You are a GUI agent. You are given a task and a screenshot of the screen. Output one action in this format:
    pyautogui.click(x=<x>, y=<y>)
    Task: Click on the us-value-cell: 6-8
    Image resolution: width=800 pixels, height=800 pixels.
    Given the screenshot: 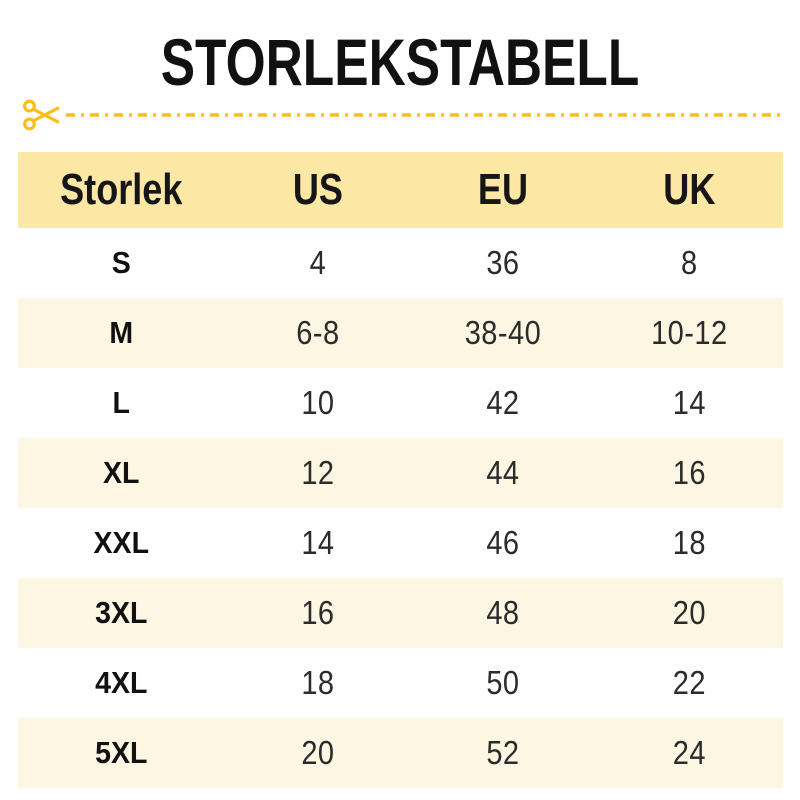 What is the action you would take?
    pyautogui.click(x=317, y=332)
    